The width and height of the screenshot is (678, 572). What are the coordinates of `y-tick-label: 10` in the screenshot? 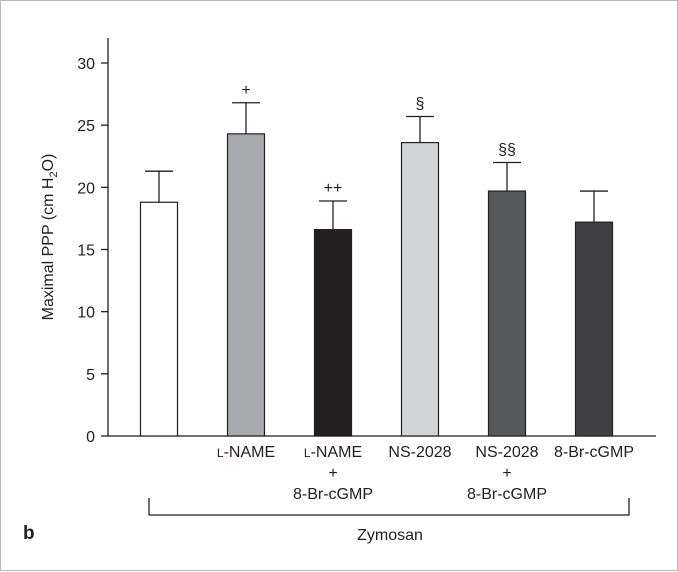 It's located at (86, 313).